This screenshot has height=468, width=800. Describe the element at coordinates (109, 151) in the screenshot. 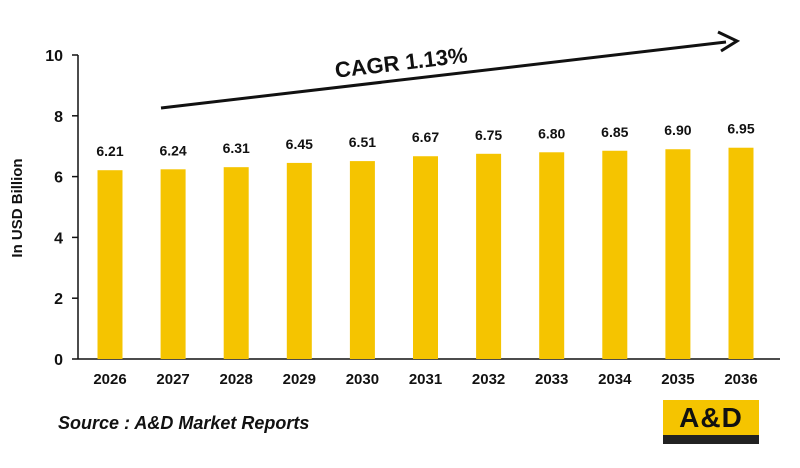

I see `data-label: 6.21` at that location.